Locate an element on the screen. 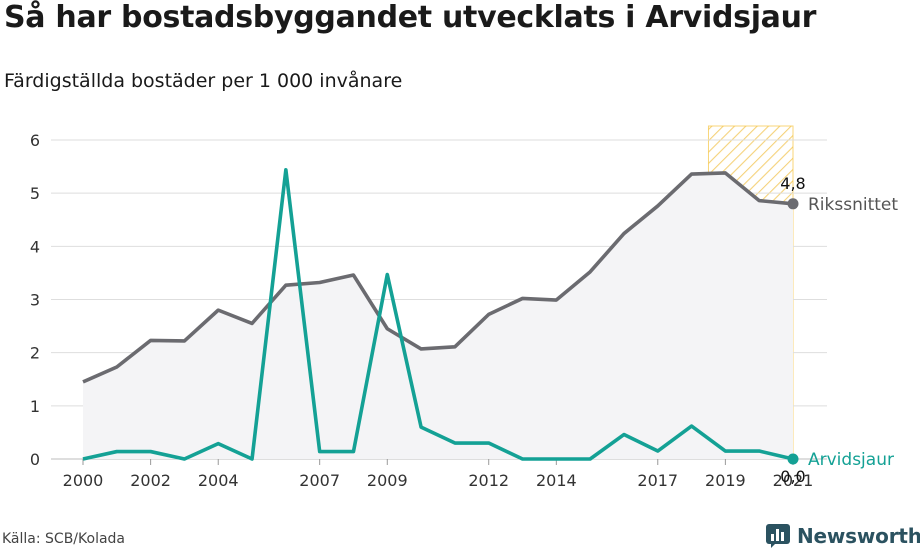 The width and height of the screenshot is (920, 552). y-tick-label: 6 is located at coordinates (35, 140).